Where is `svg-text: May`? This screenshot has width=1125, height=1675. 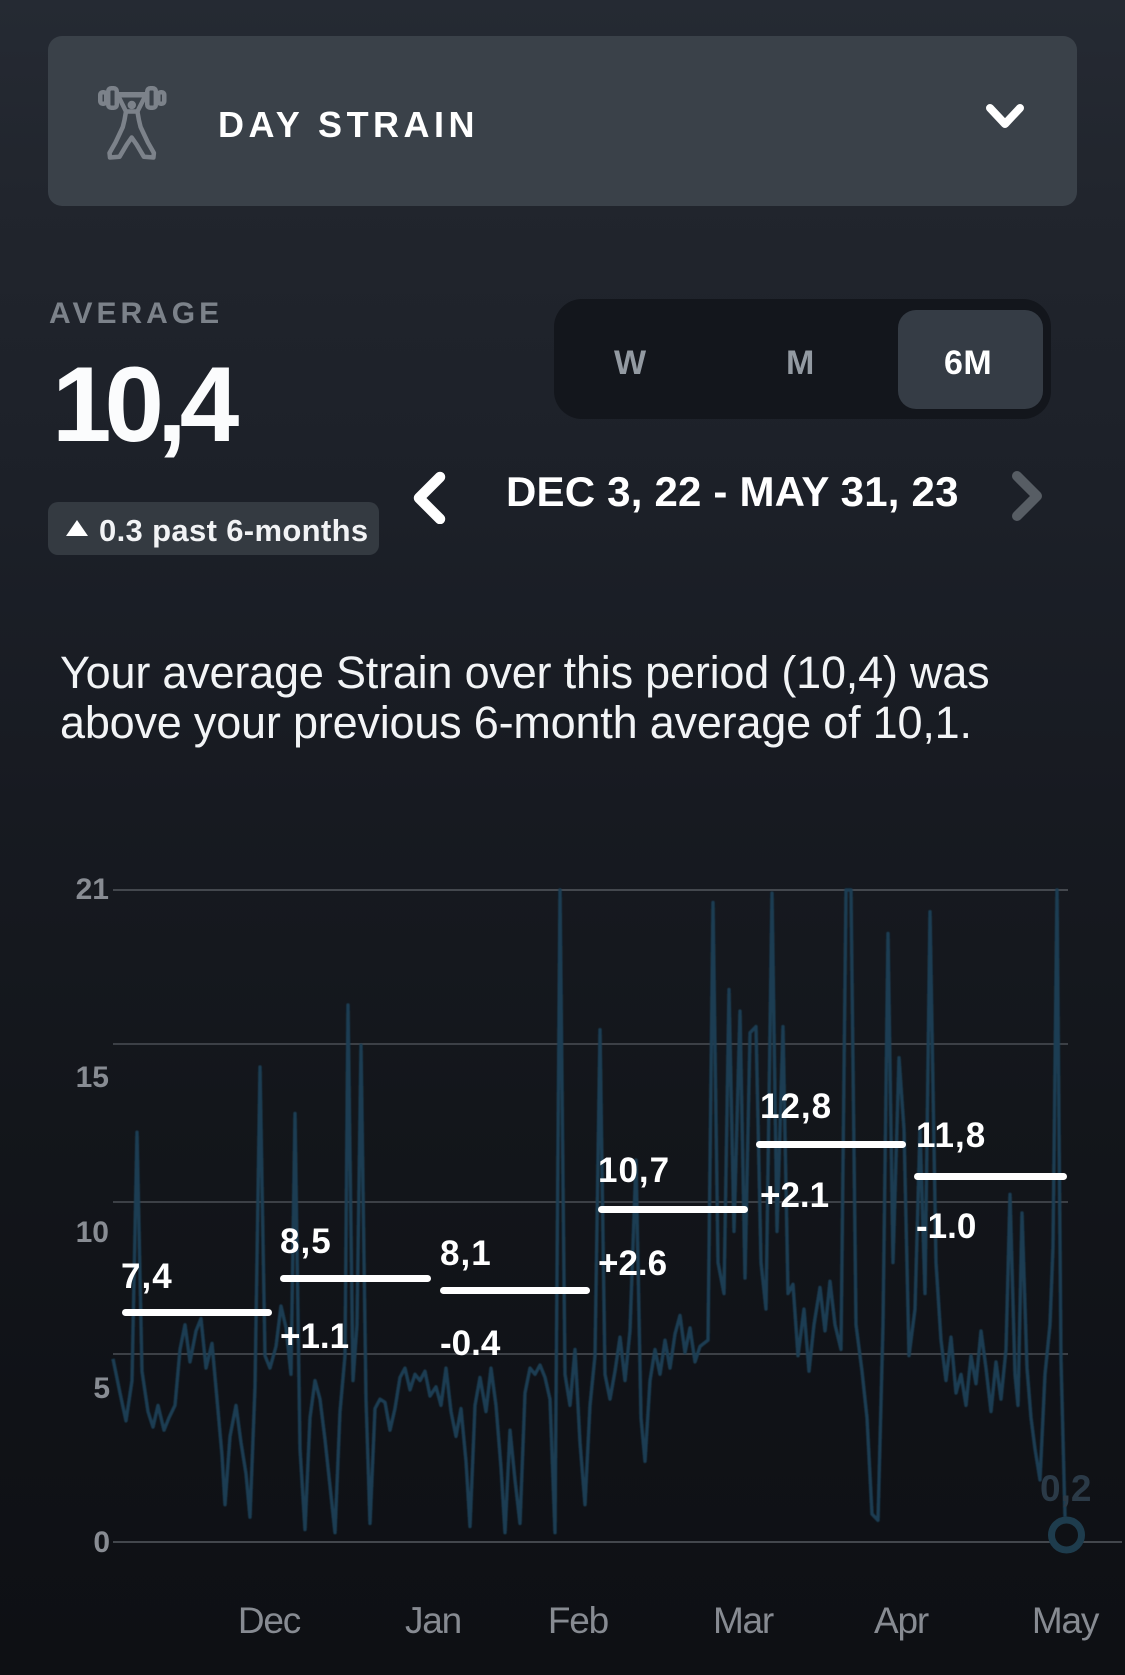
svg-text: May is located at coordinates (1066, 1620).